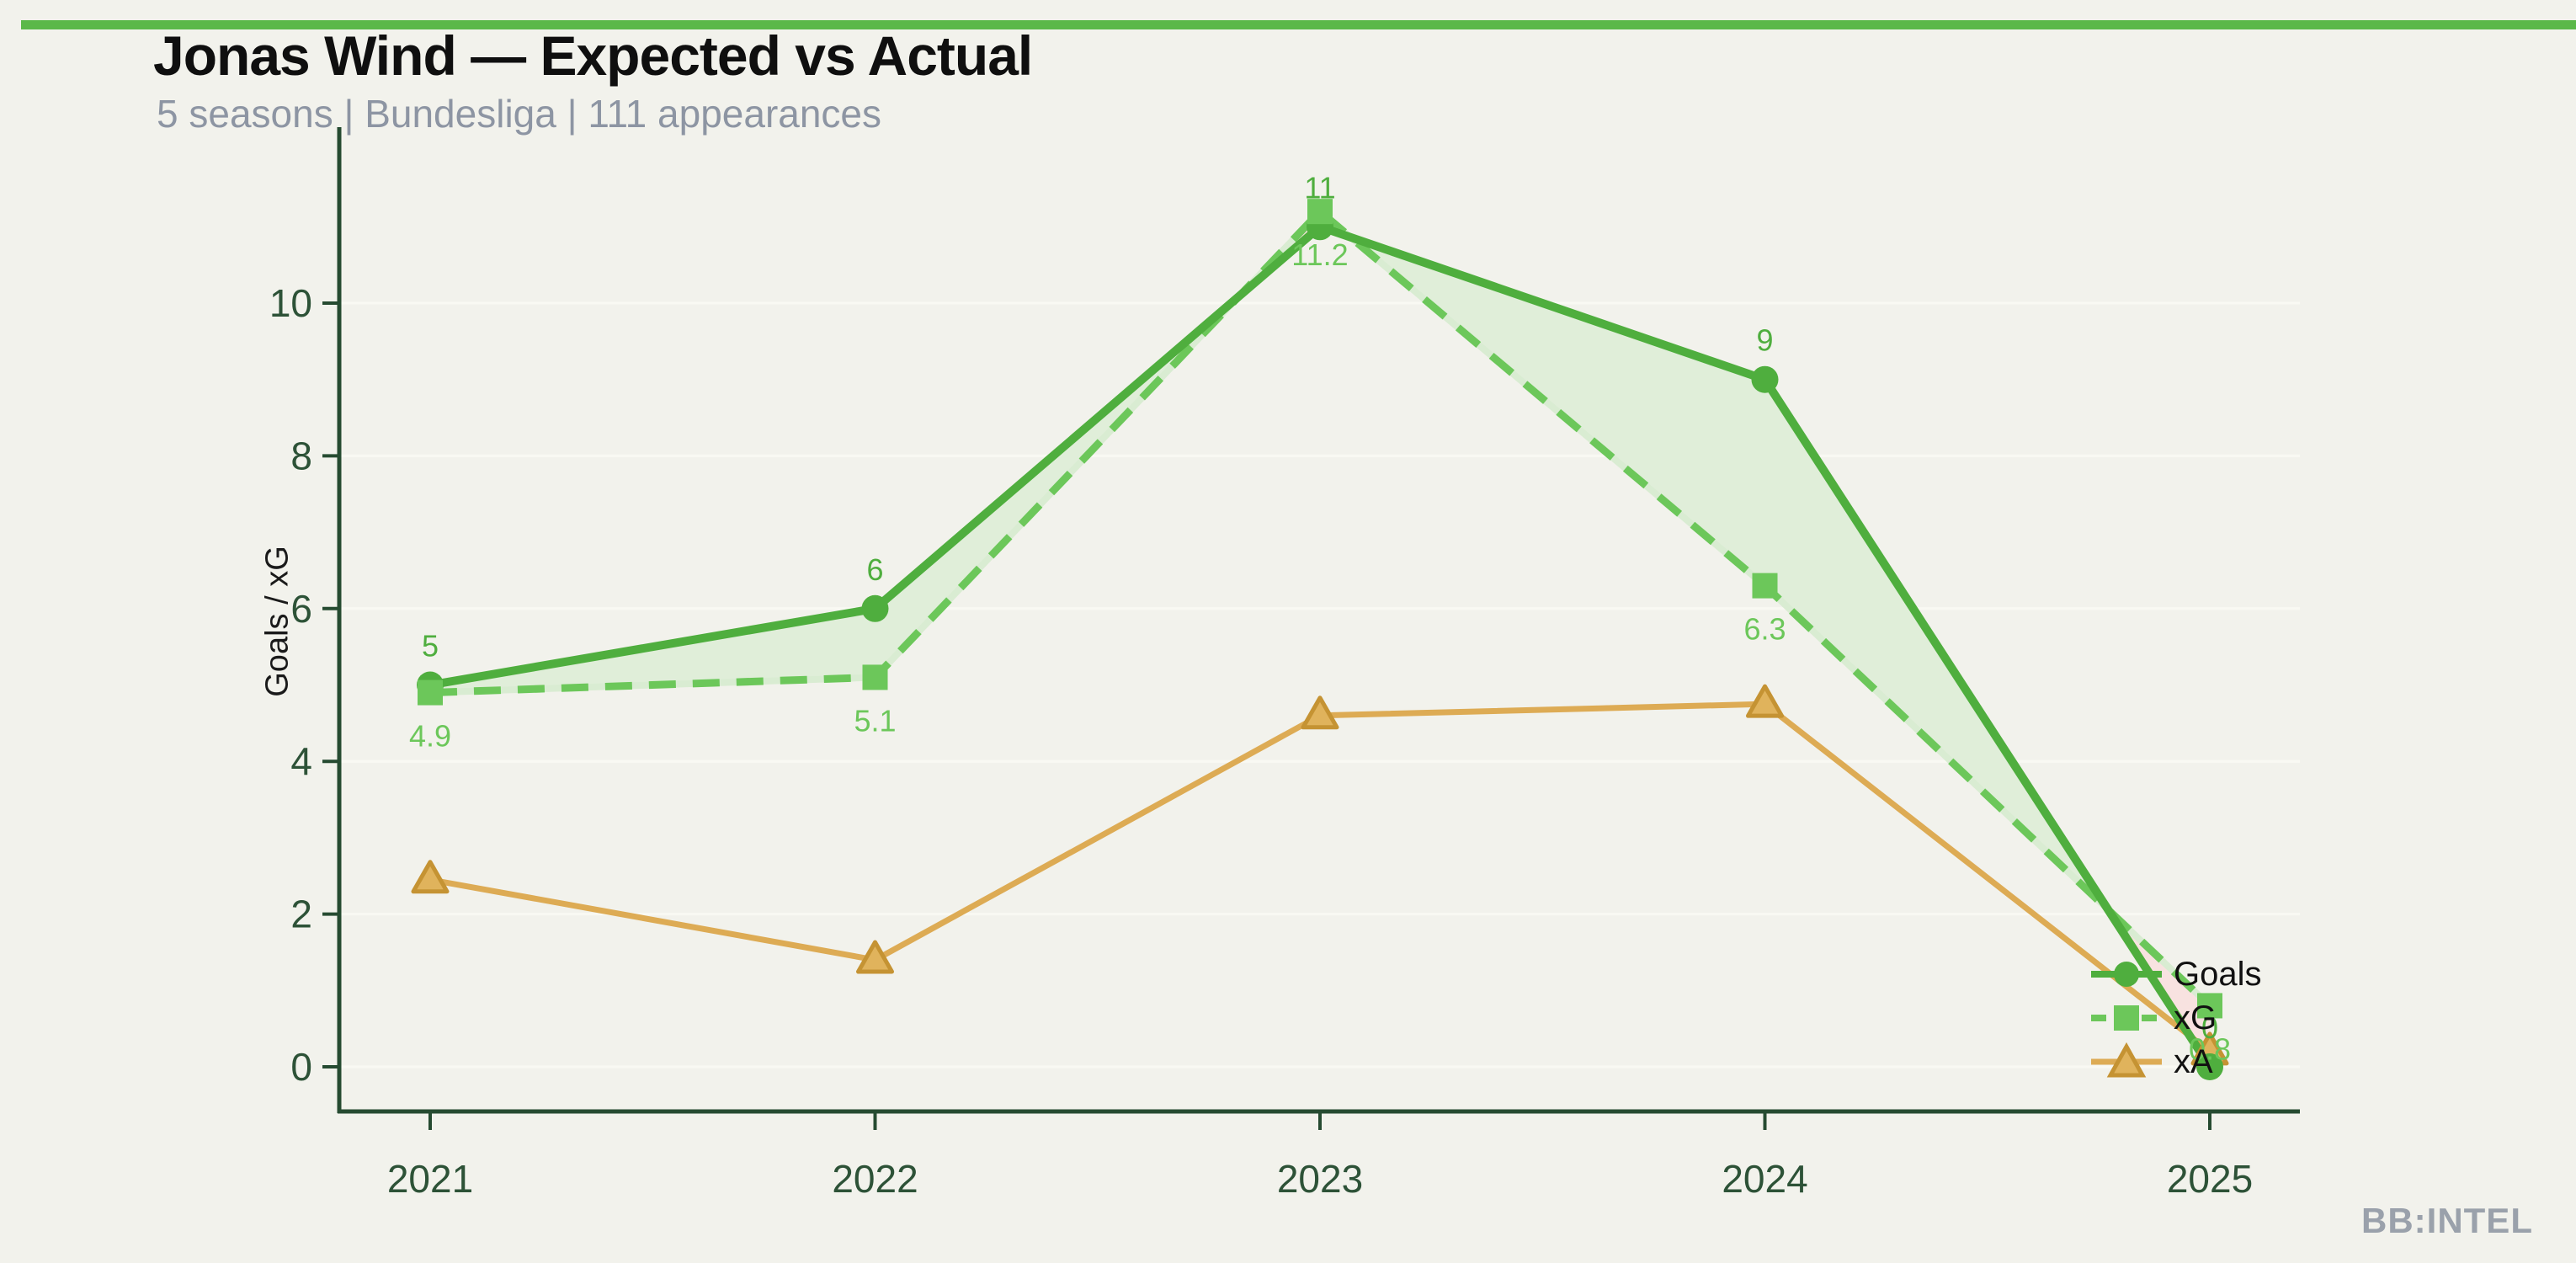 This screenshot has height=1263, width=2576. I want to click on goals-value-label: 0, so click(2209, 1027).